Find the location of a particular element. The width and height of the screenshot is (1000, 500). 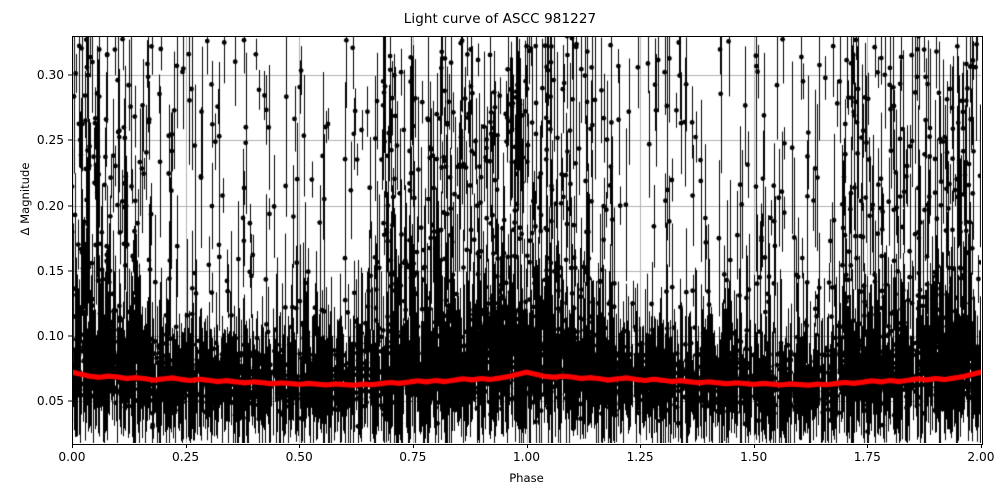

x-tick-label: 0.50 is located at coordinates (299, 457).